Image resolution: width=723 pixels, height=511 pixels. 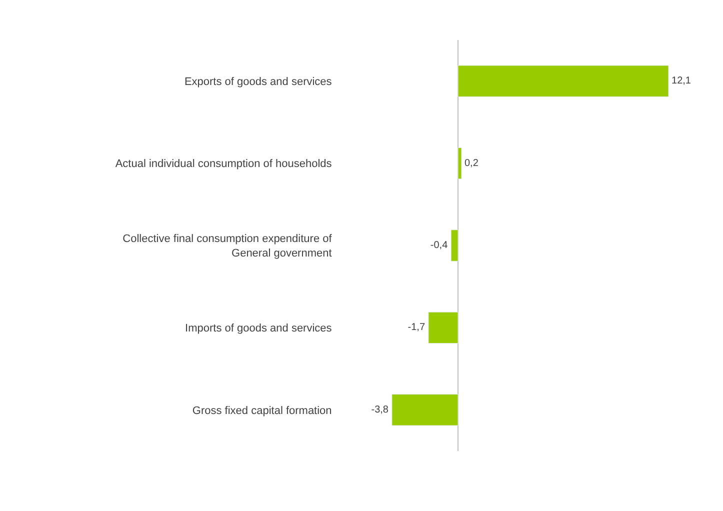 What do you see at coordinates (471, 163) in the screenshot?
I see `data-label: 0,2` at bounding box center [471, 163].